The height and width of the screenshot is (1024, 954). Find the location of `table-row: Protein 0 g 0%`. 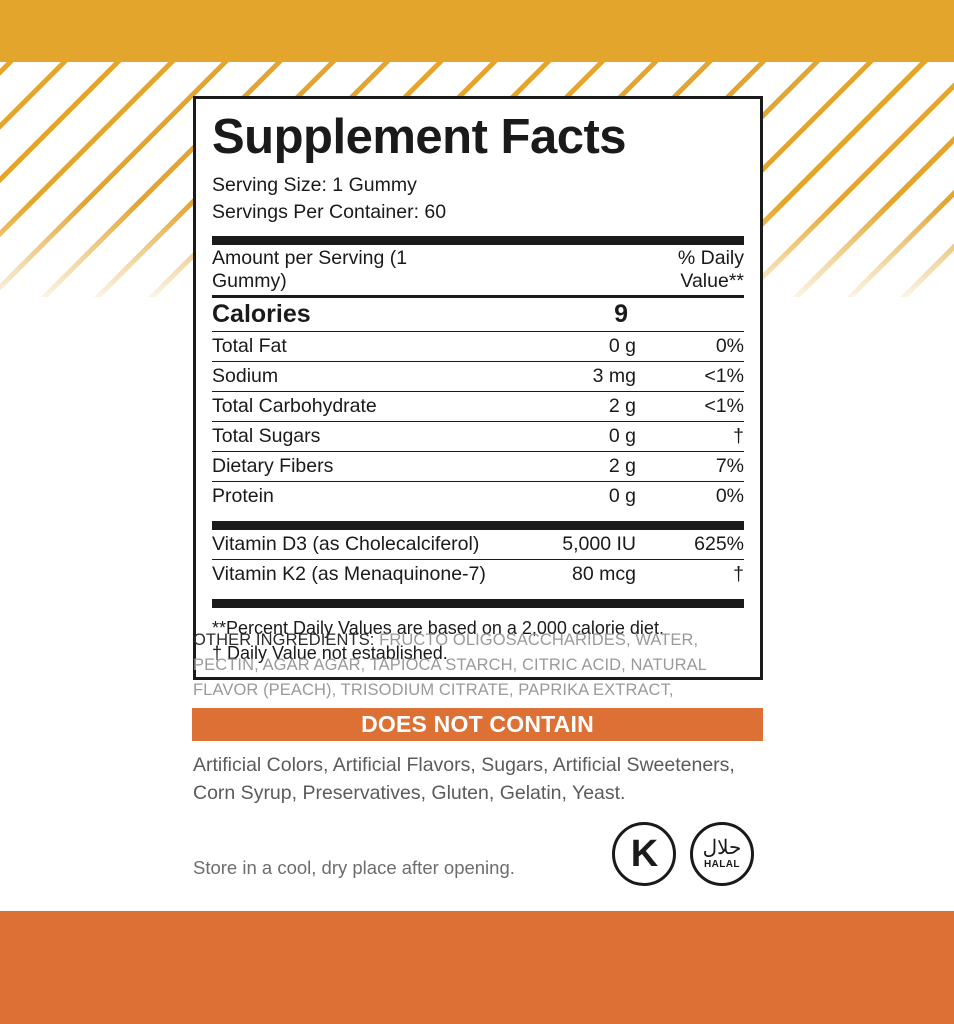

table-row: Protein 0 g 0% is located at coordinates (478, 495).